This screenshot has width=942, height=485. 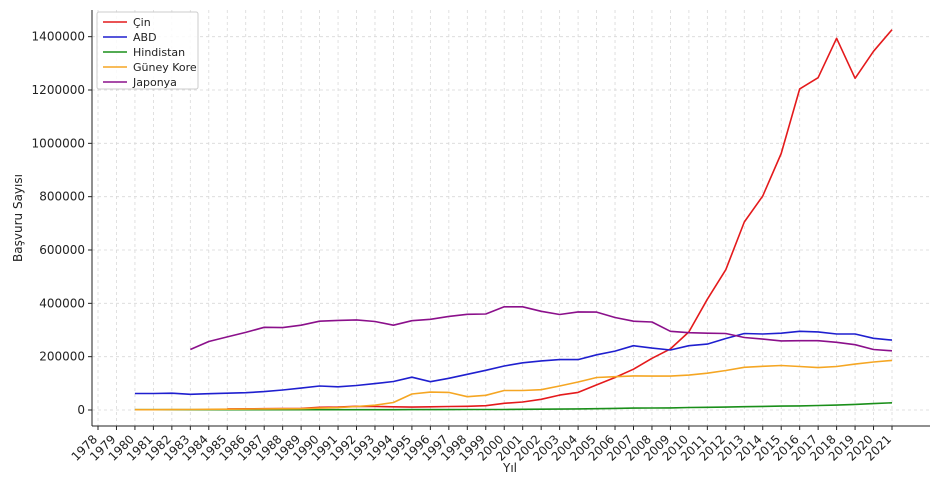 What do you see at coordinates (509, 468) in the screenshot?
I see `x-axis-title: Yıl` at bounding box center [509, 468].